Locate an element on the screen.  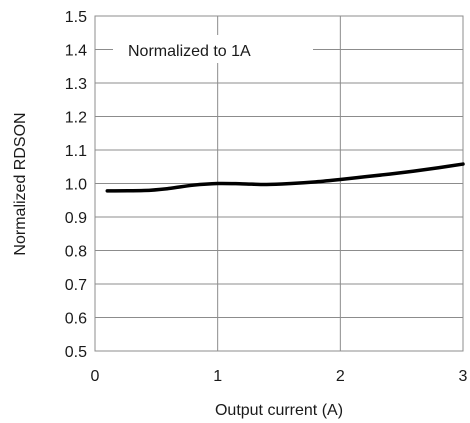
y-tick-label: 0.9 is located at coordinates (76, 218).